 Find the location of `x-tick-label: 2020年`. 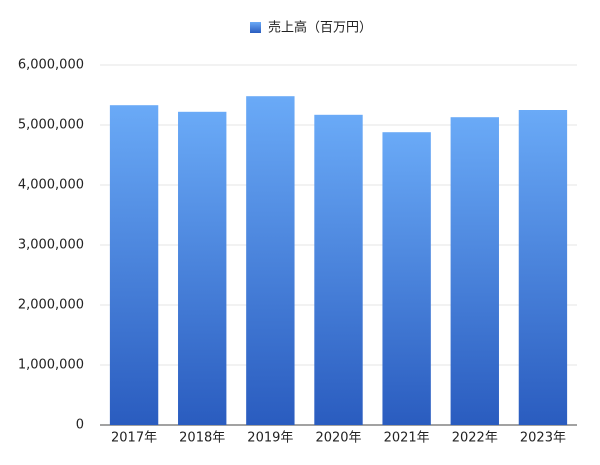

x-tick-label: 2020年 is located at coordinates (338, 438).